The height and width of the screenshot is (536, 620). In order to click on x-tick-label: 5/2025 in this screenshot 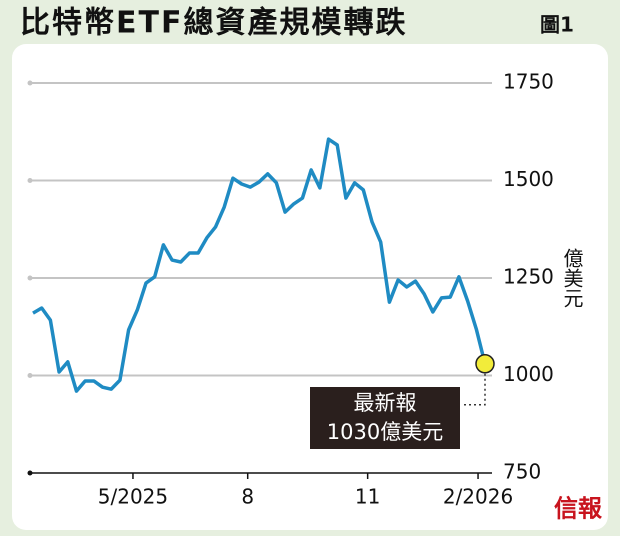, I will do `click(133, 497)`.